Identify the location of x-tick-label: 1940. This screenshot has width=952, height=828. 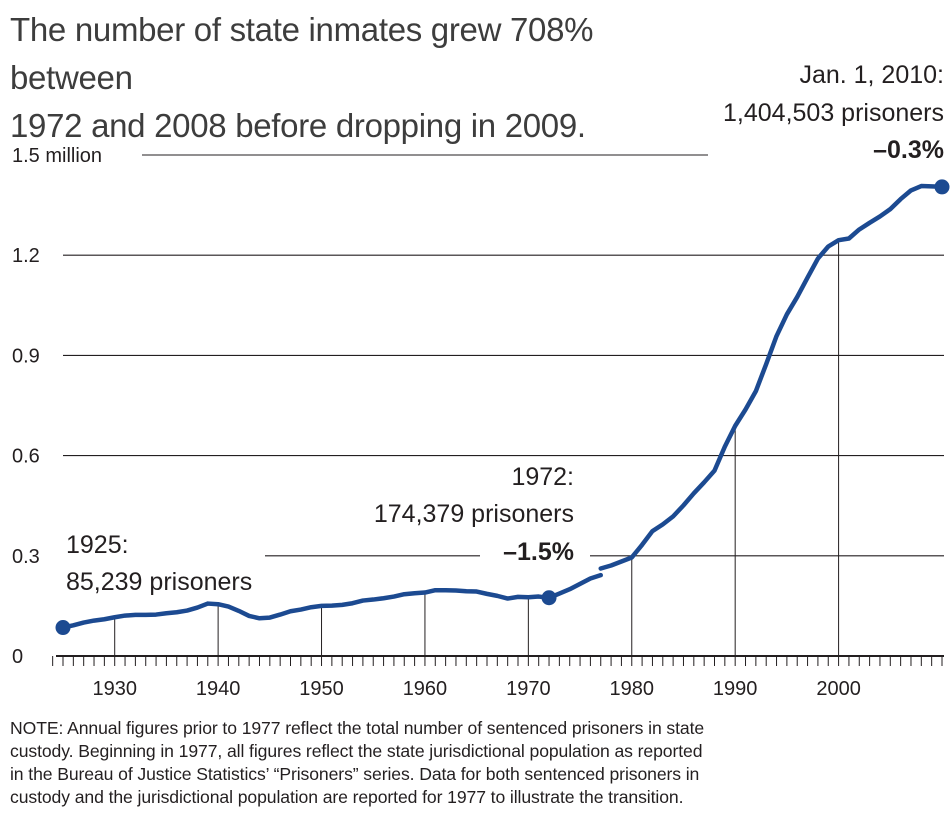
(218, 689).